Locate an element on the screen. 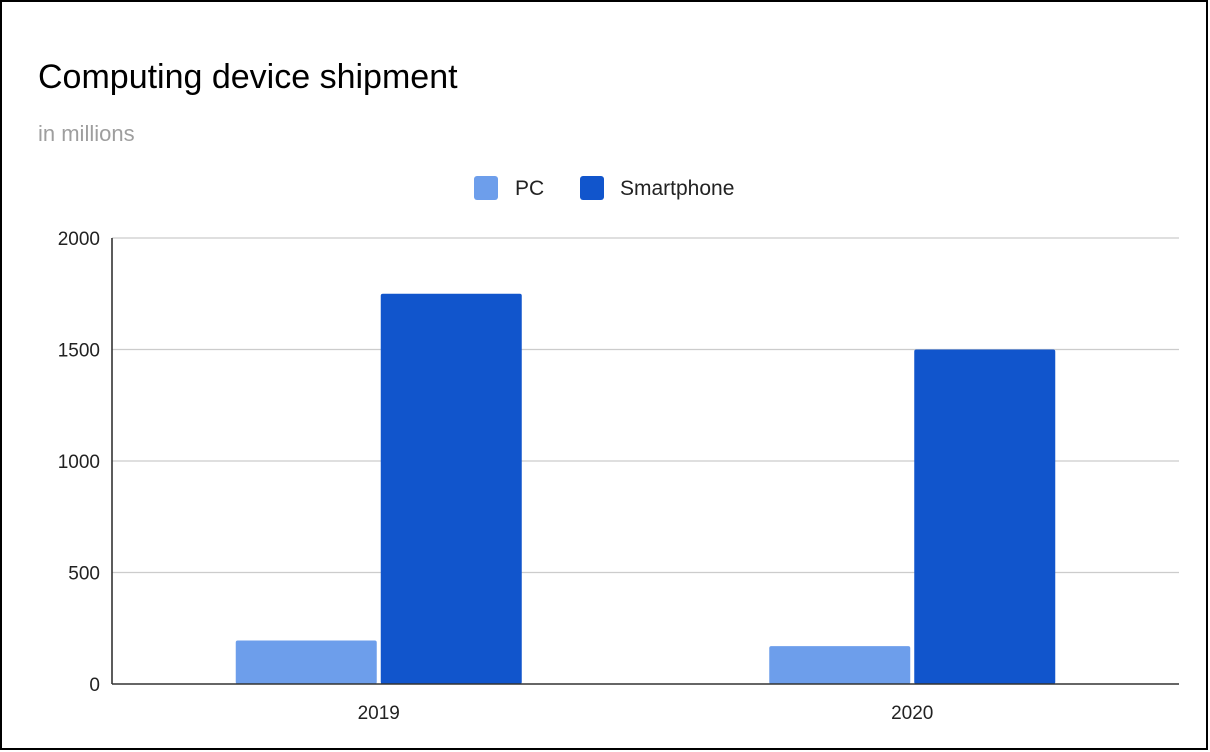 Image resolution: width=1210 pixels, height=752 pixels. y-tick-label: 2000 is located at coordinates (79, 239).